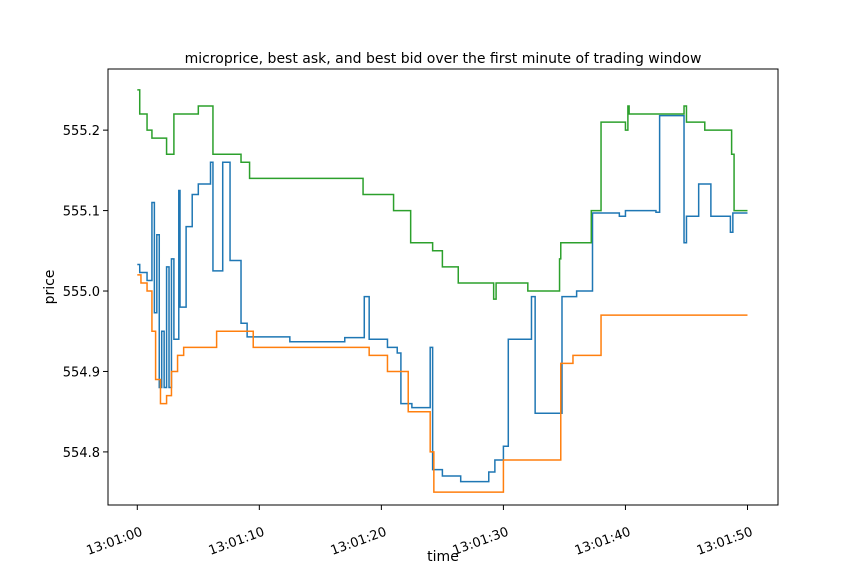  I want to click on x-tick-label: 13:01:20, so click(359, 542).